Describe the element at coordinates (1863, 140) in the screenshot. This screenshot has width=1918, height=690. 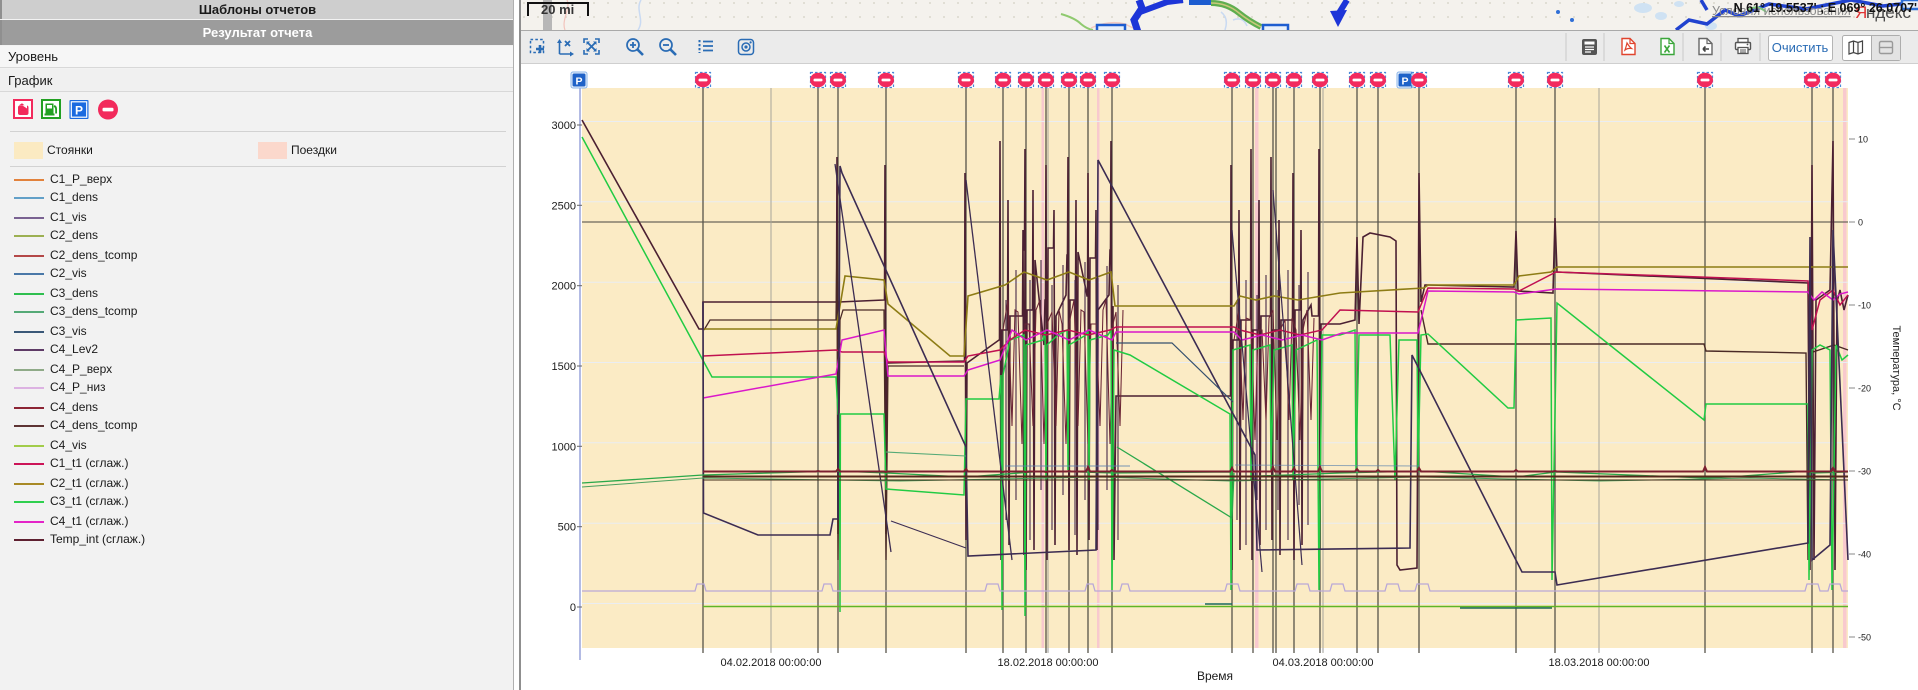
I see `svg-text: 10` at that location.